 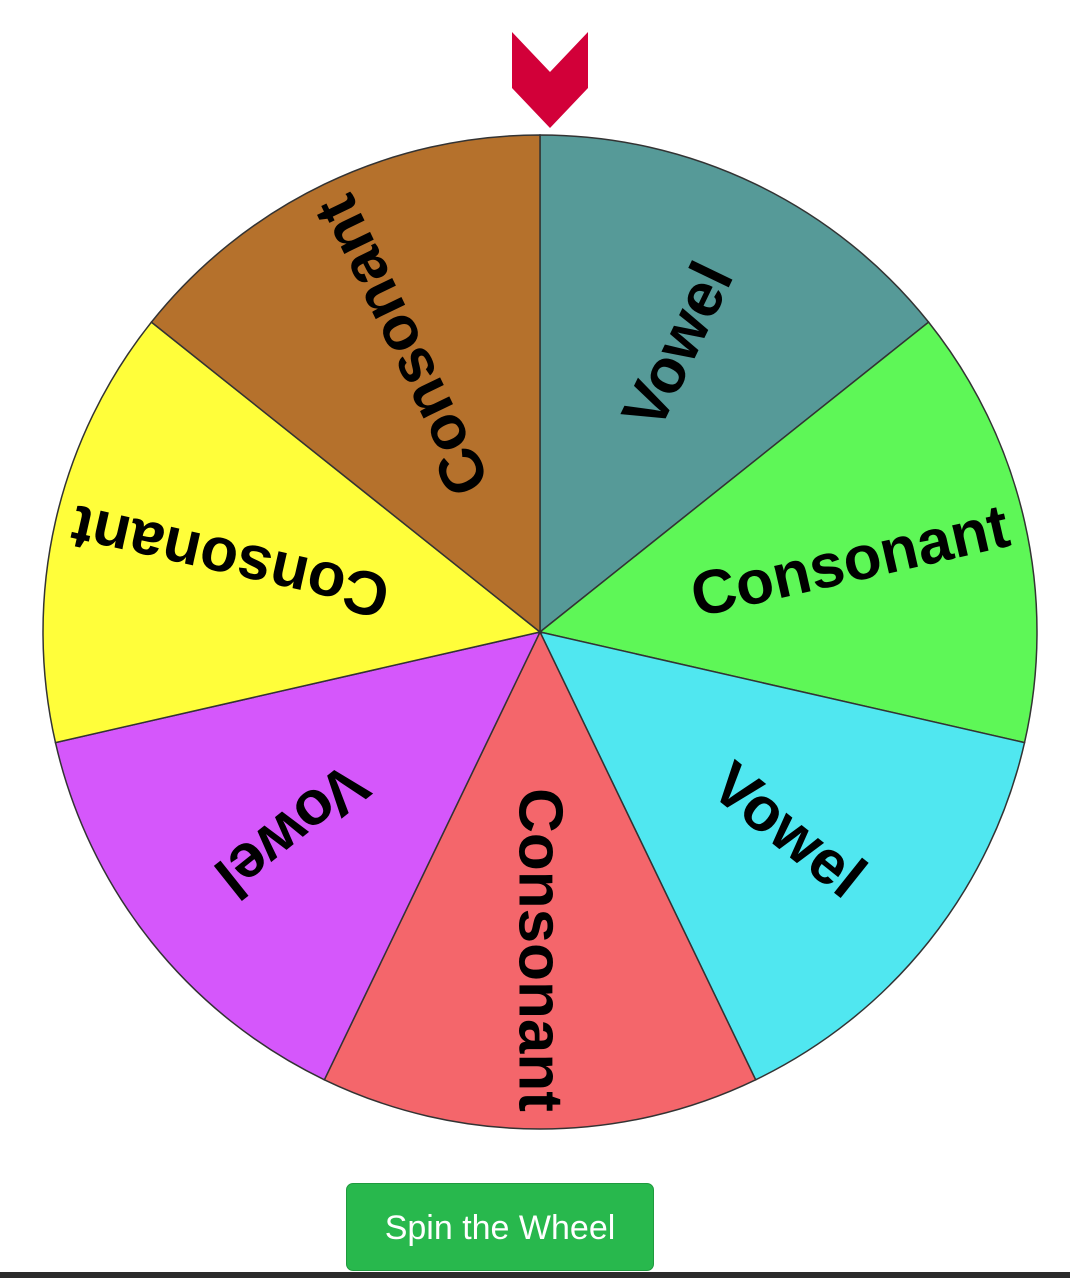 What do you see at coordinates (500, 1227) in the screenshot?
I see `spin-the-wheel-button: Spin the Wheel` at bounding box center [500, 1227].